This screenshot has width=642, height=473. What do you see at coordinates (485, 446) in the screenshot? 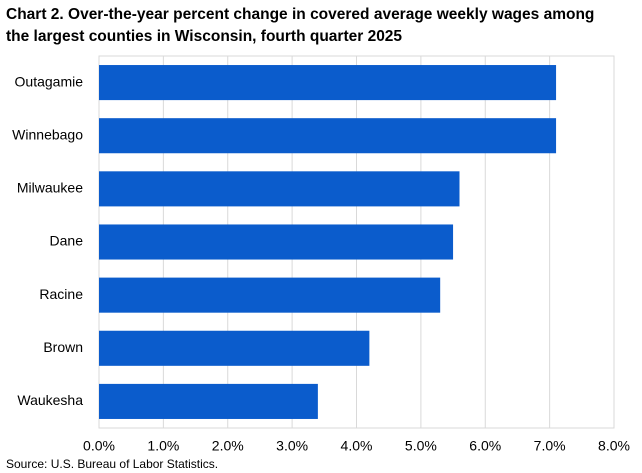
I see `x-tick-label: 6.0%` at bounding box center [485, 446].